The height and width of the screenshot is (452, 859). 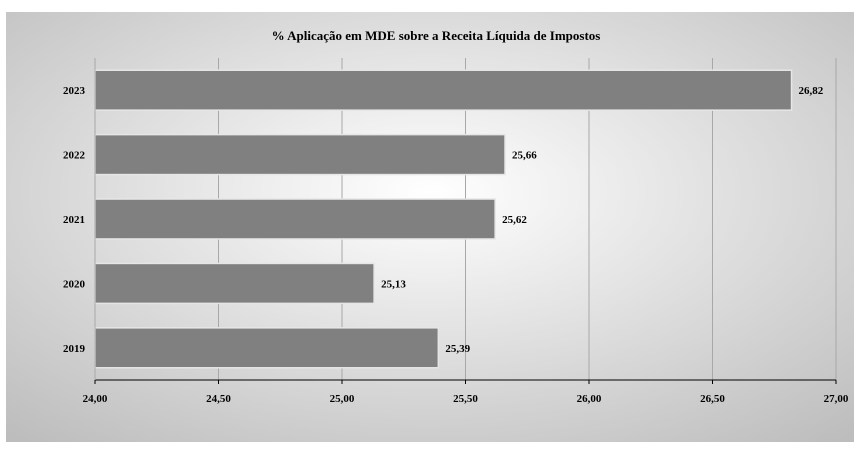 What do you see at coordinates (95, 399) in the screenshot?
I see `x-tick-label: 24,00` at bounding box center [95, 399].